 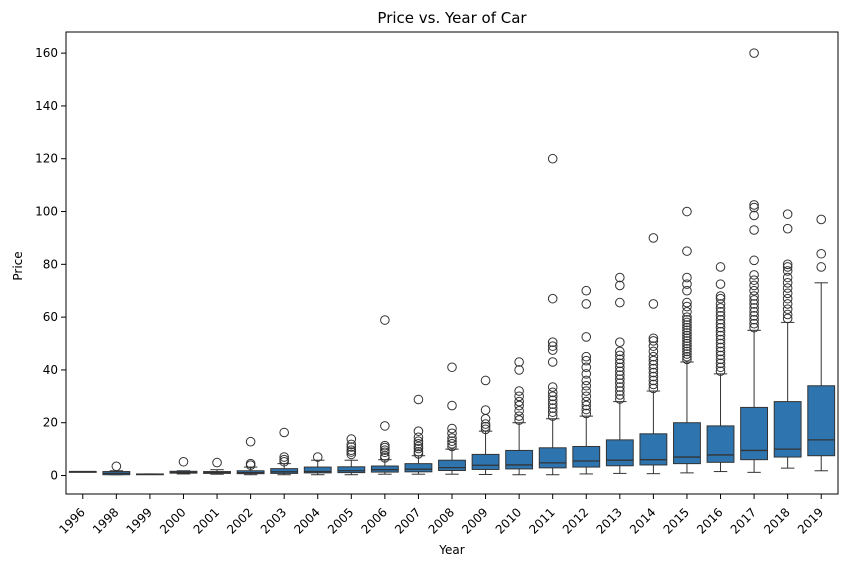 What do you see at coordinates (340, 520) in the screenshot?
I see `x-tick-label: 2005` at bounding box center [340, 520].